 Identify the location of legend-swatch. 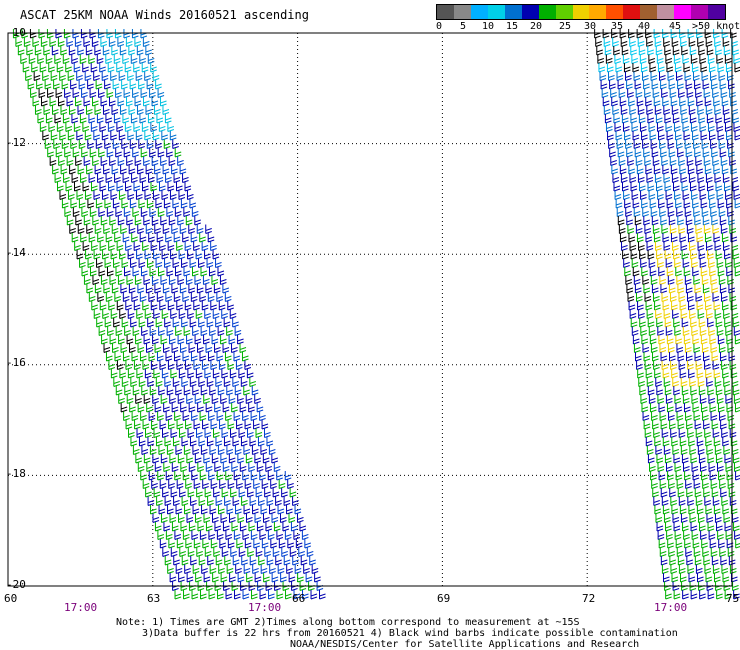
(699, 12).